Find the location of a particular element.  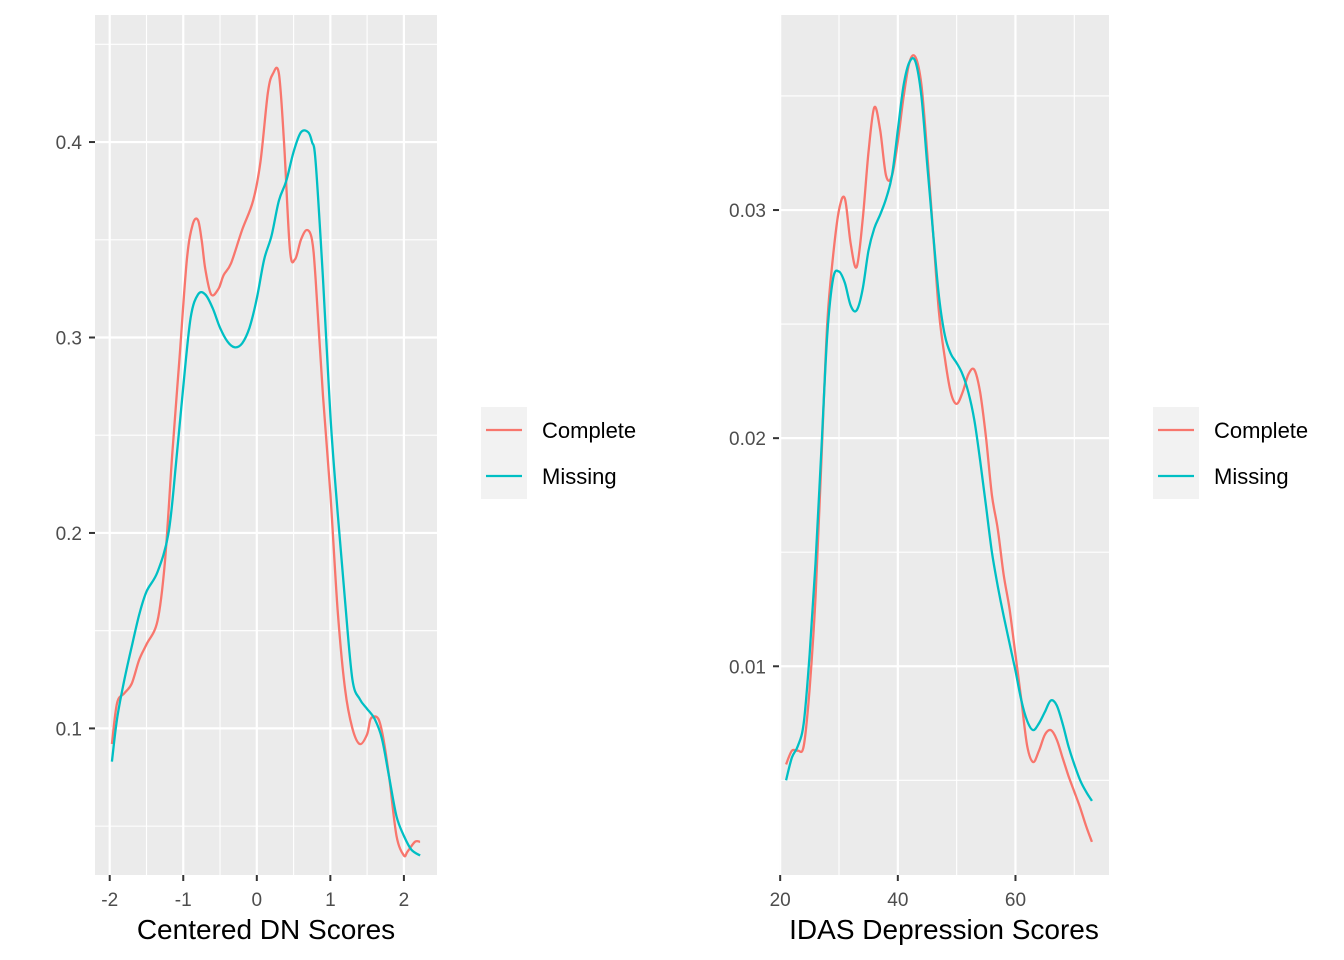

x-tick-label: 1 is located at coordinates (330, 900).